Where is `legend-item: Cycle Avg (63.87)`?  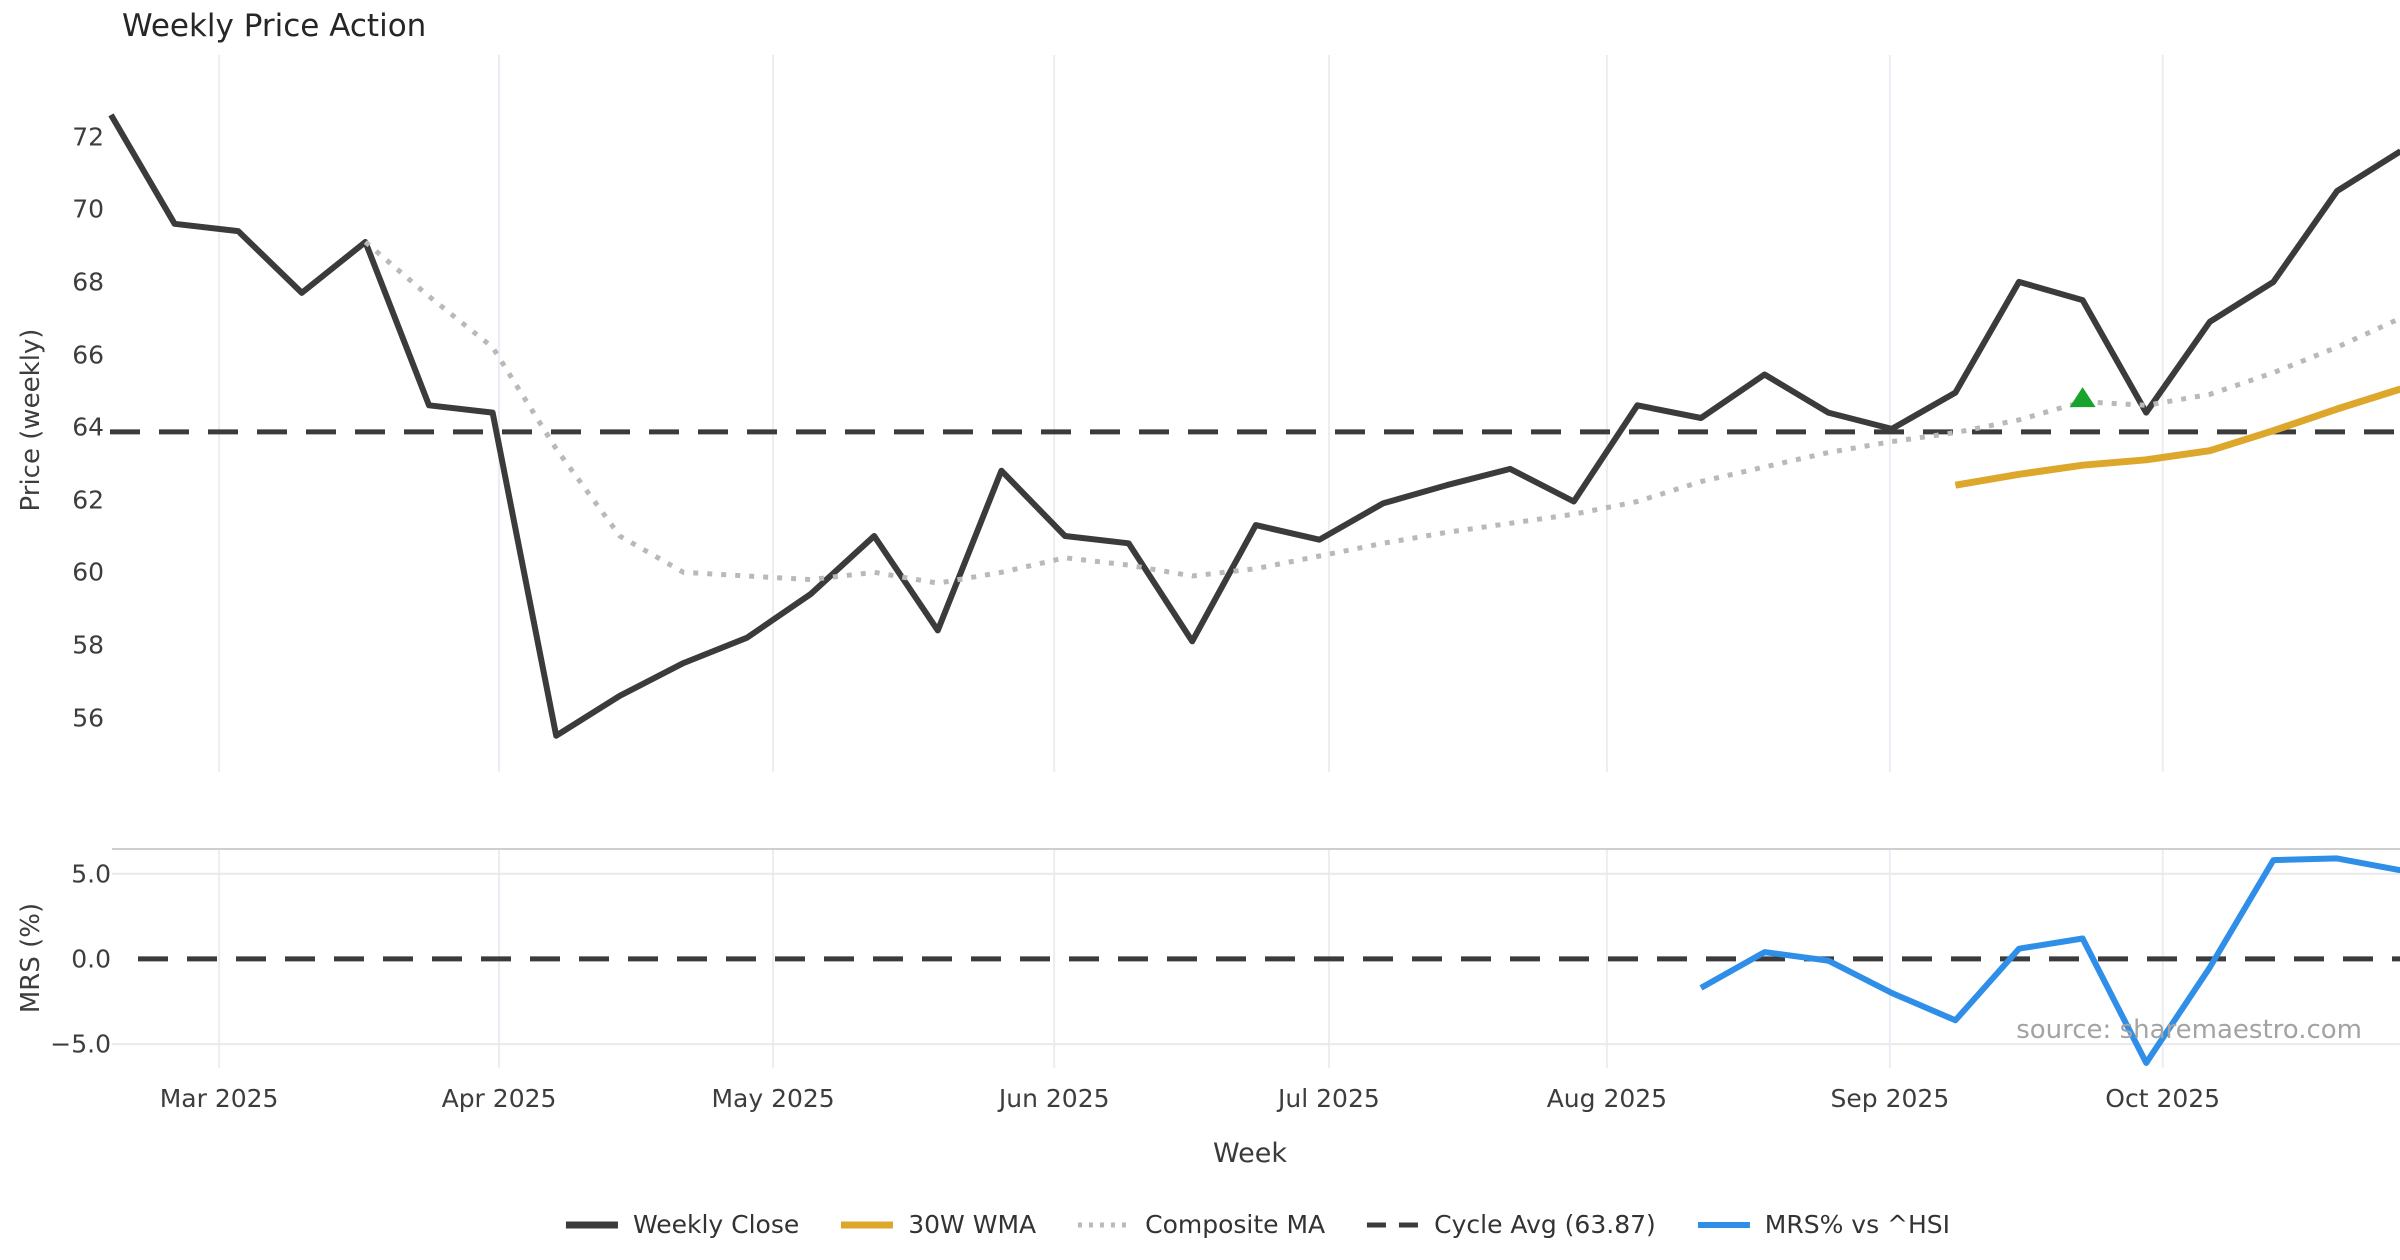 legend-item: Cycle Avg (63.87) is located at coordinates (1510, 1224).